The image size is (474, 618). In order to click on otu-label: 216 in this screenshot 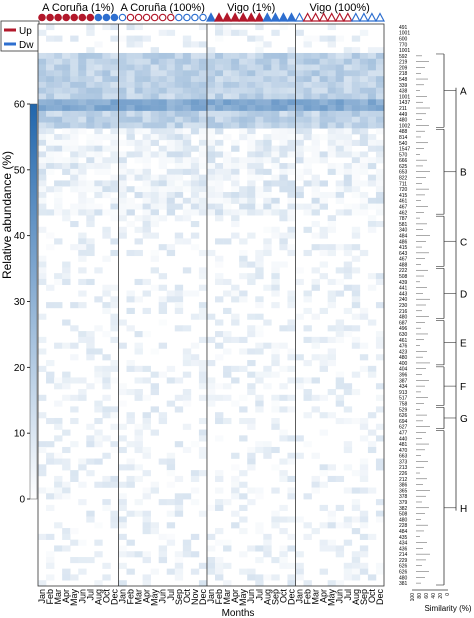, I will do `click(403, 312)`.